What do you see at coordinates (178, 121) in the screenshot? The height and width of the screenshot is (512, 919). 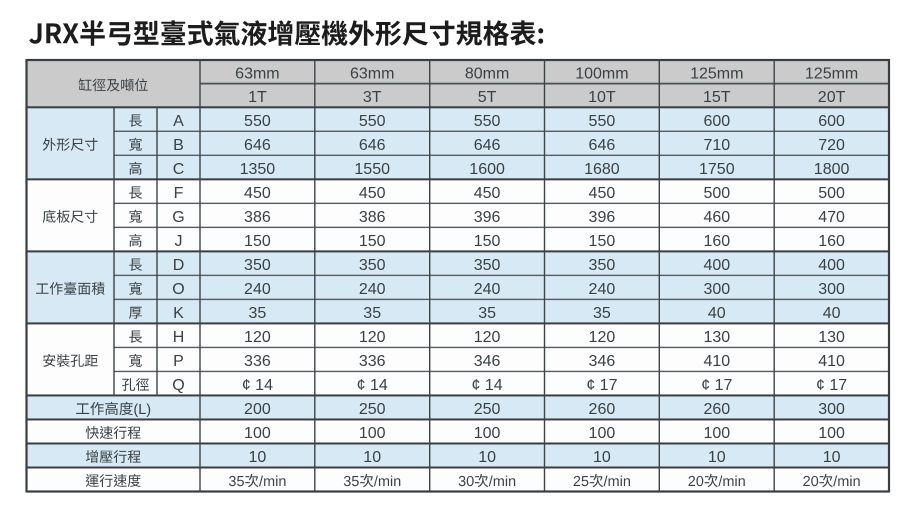 I see `svg-text: A` at bounding box center [178, 121].